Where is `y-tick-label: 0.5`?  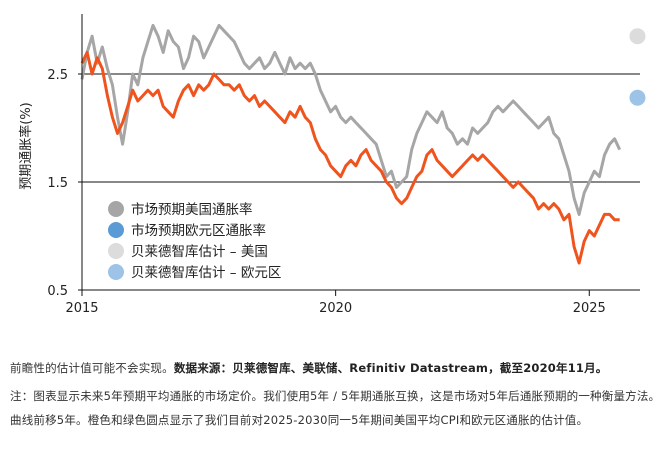
y-tick-label: 0.5 is located at coordinates (57, 291).